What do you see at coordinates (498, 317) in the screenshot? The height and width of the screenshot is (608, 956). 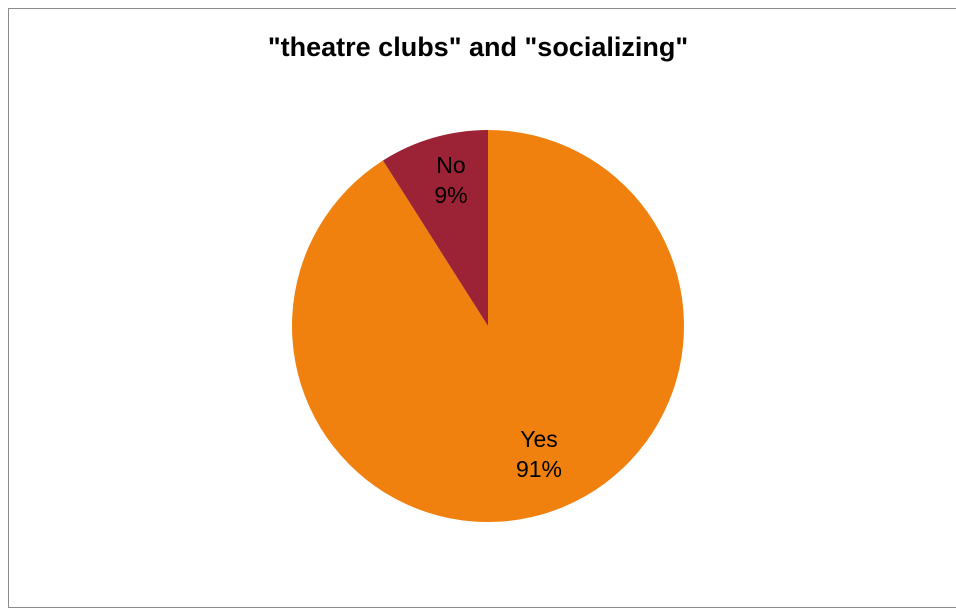 I see `pie-data-labels: Yes 91% No 9%` at bounding box center [498, 317].